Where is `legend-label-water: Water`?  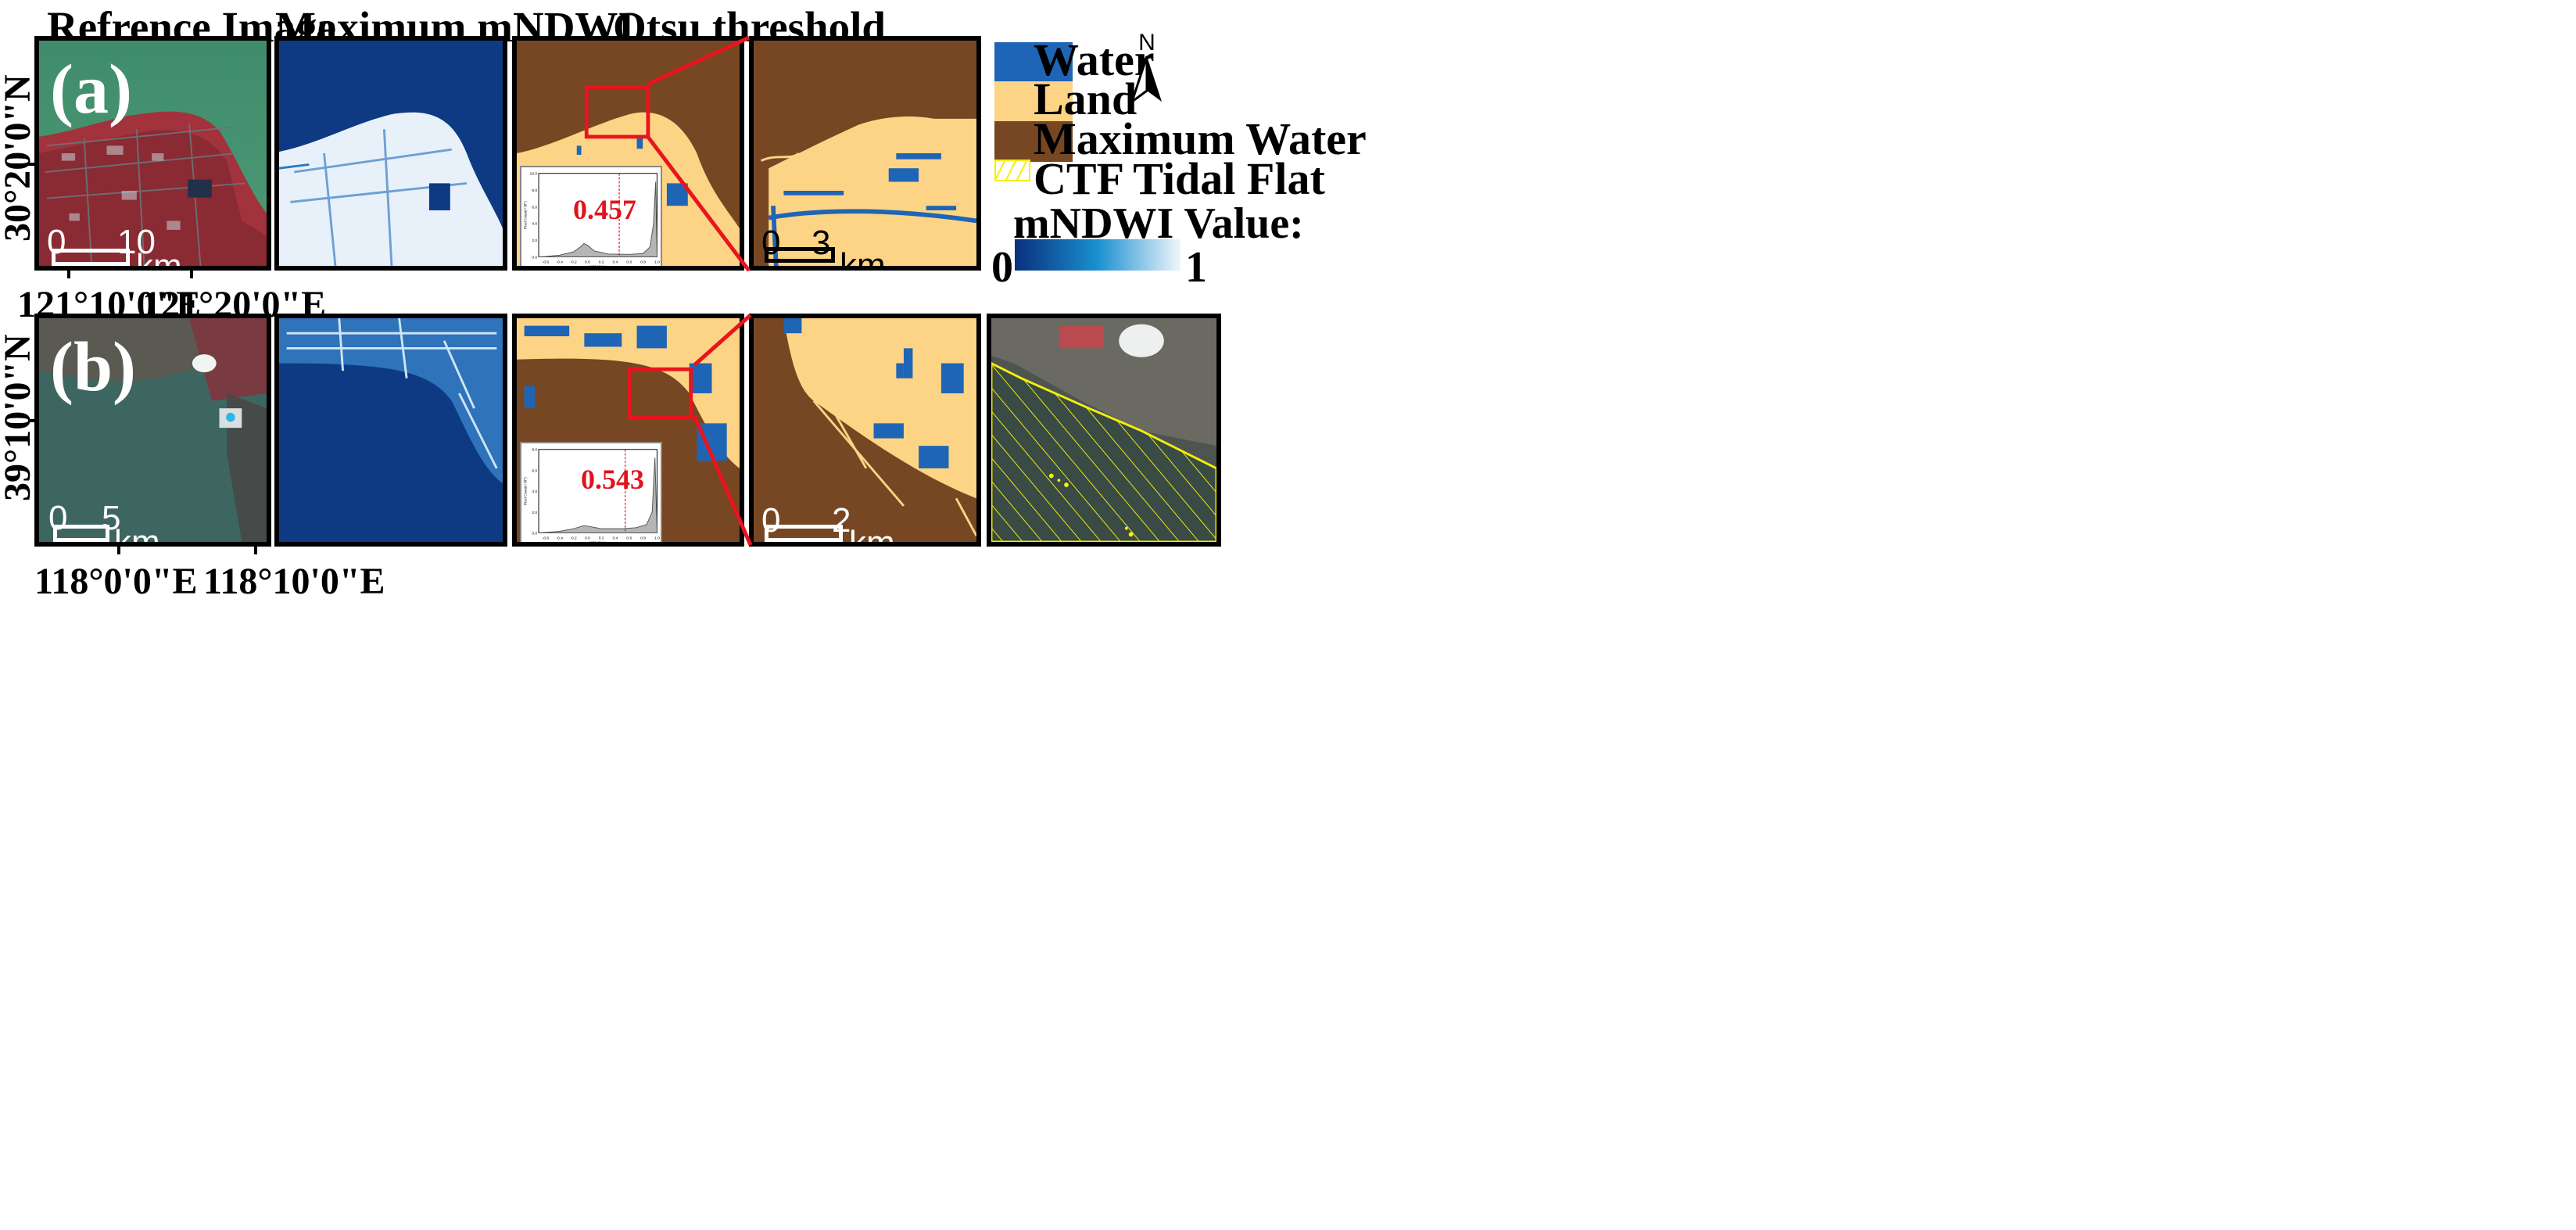
legend-label-water: Water is located at coordinates (1094, 59).